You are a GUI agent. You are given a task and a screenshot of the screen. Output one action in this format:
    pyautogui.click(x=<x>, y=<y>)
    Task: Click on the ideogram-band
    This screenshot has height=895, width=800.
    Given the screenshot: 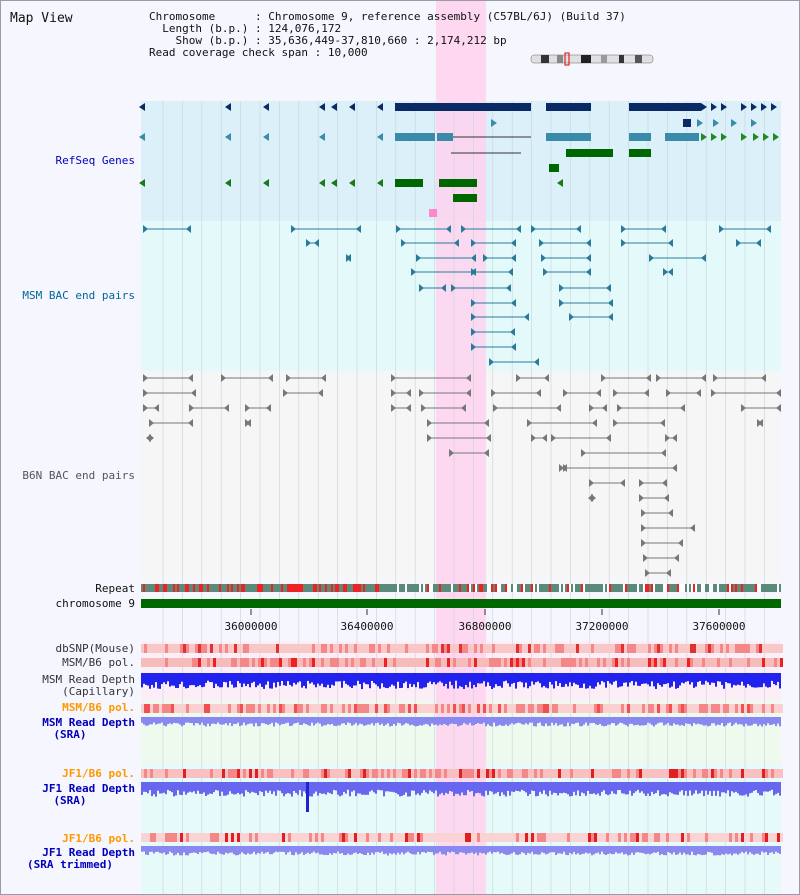 What is the action you would take?
    pyautogui.click(x=545, y=59)
    